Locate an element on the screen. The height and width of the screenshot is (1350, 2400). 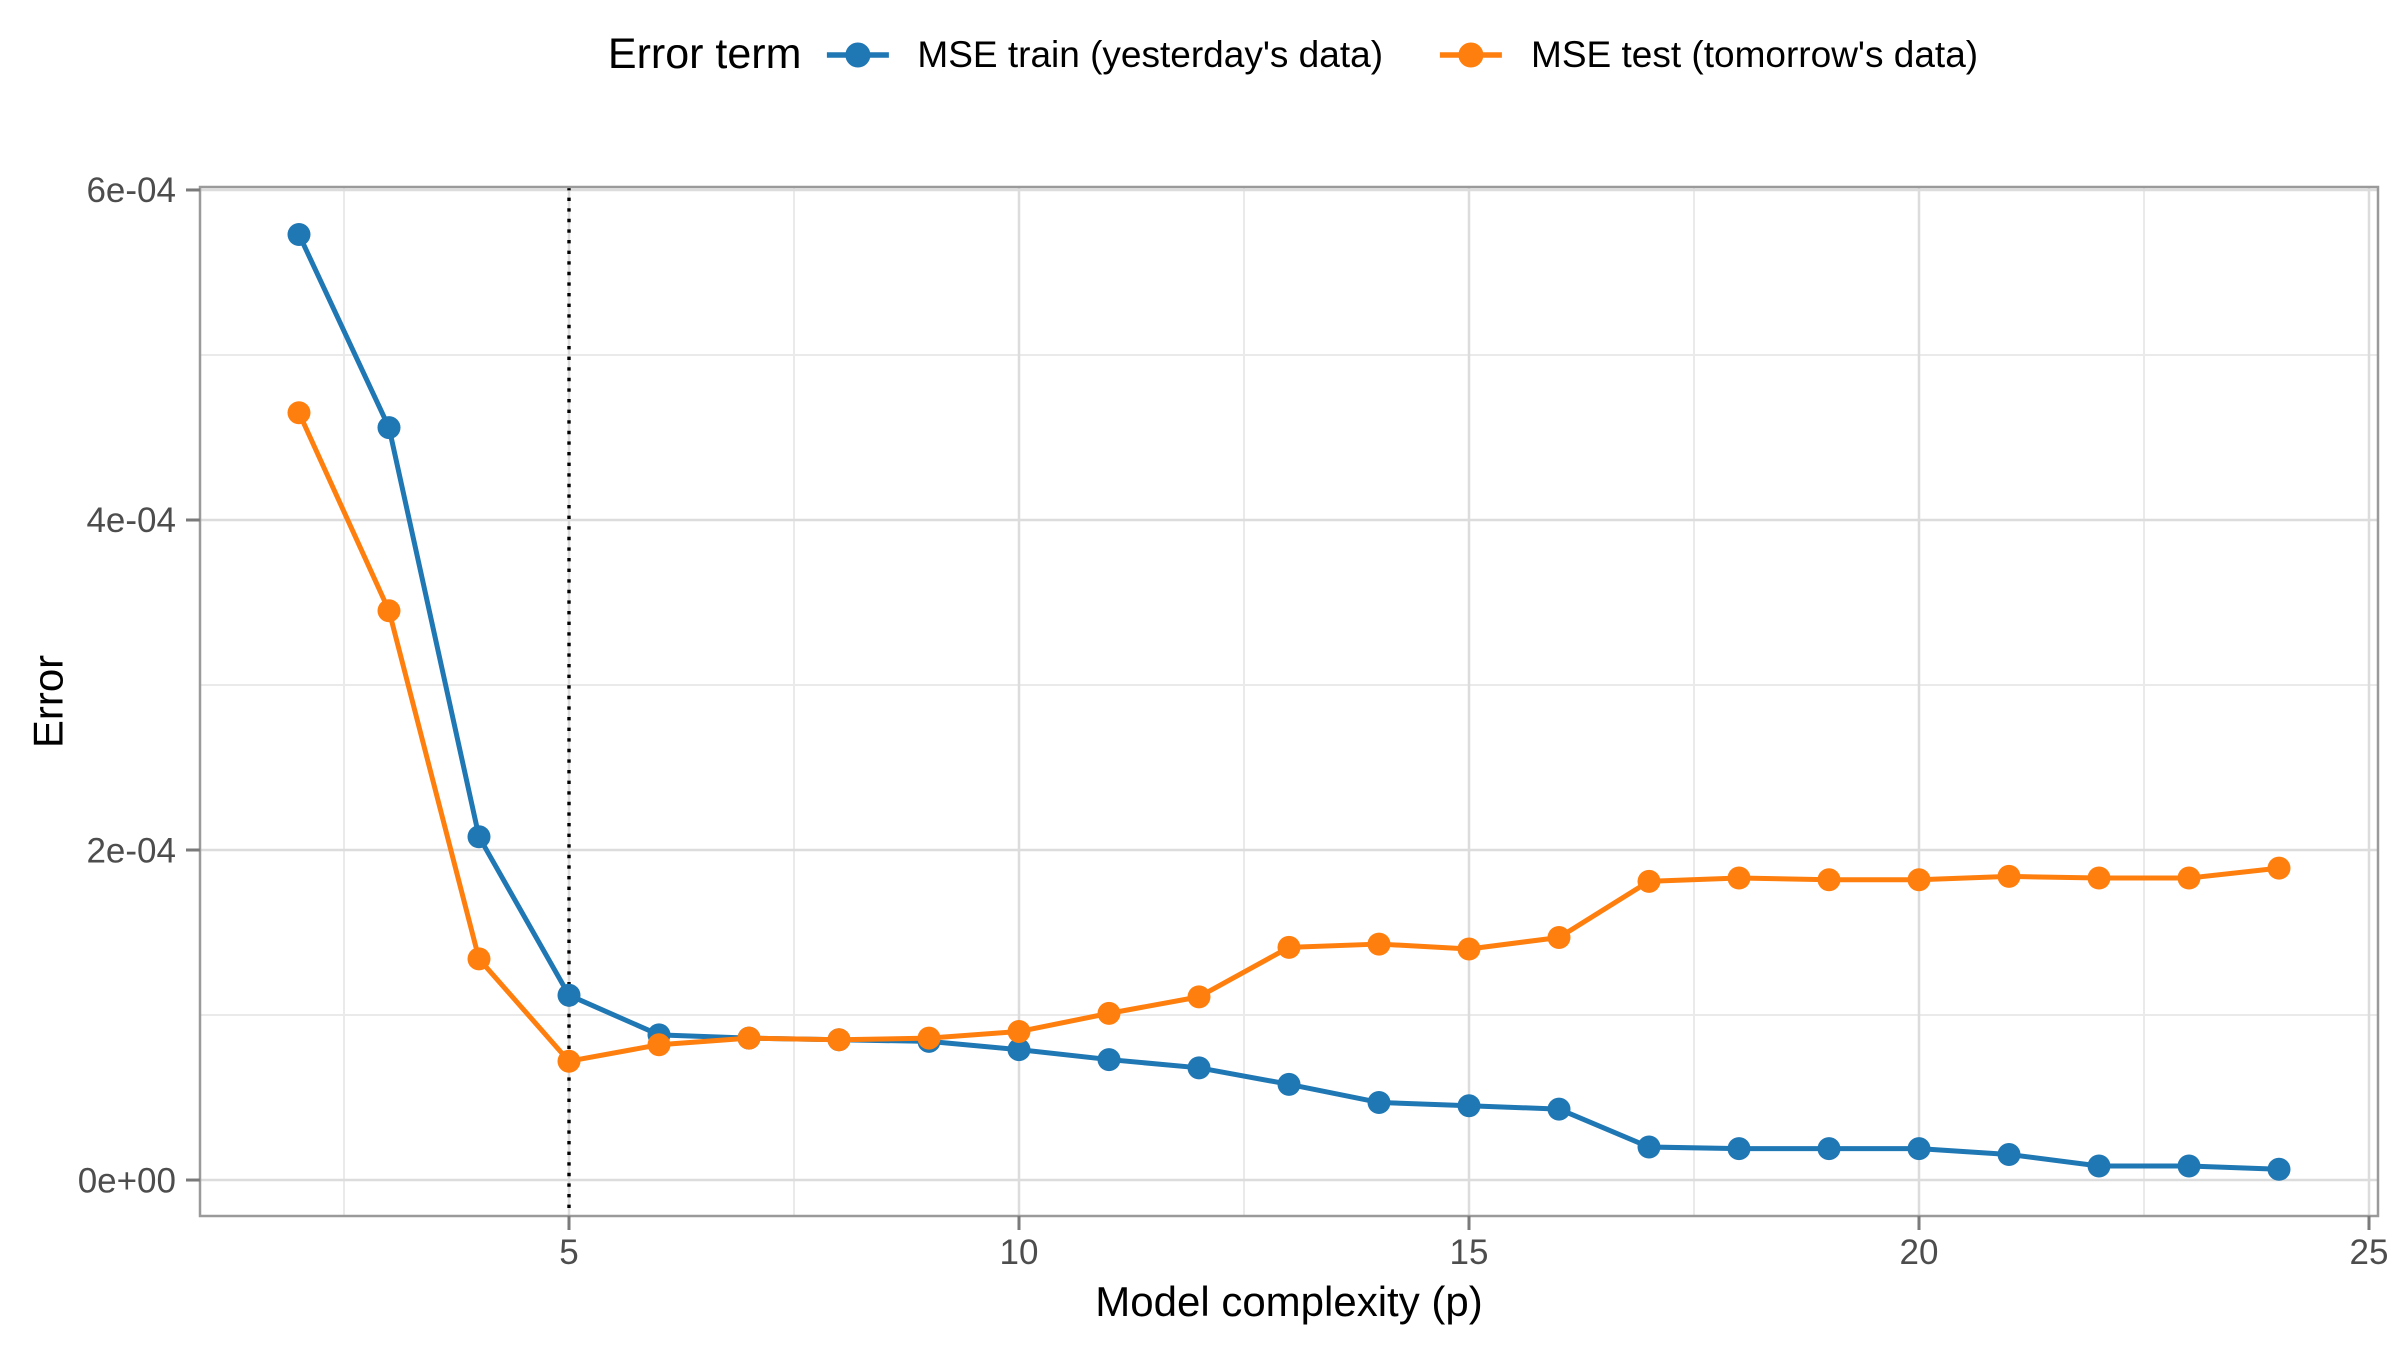
legend-item-mse-test: MSE test (tomorrow's data) is located at coordinates (1708, 55).